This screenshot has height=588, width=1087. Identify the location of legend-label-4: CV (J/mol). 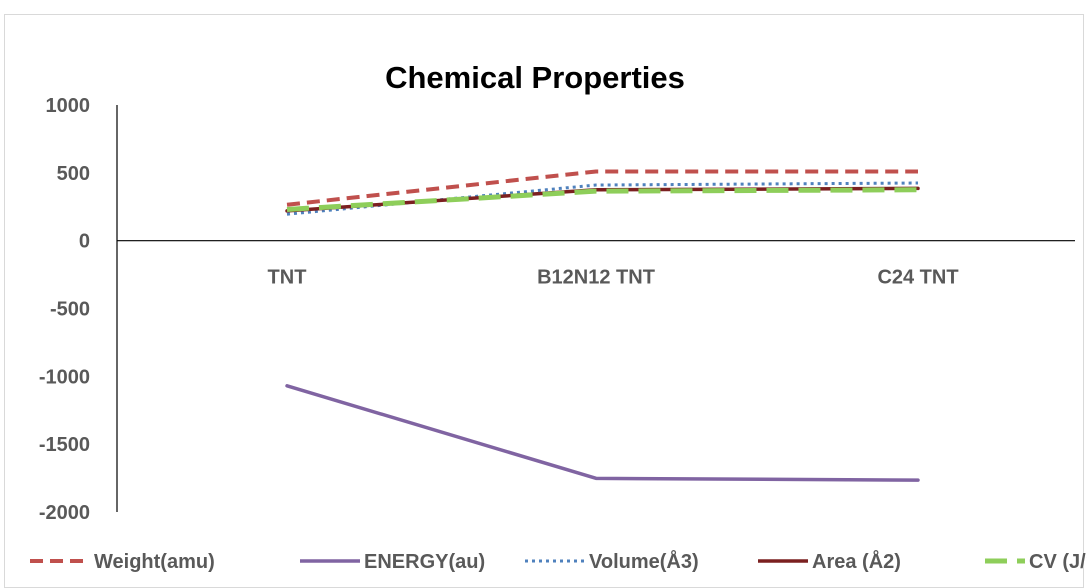
(1058, 562).